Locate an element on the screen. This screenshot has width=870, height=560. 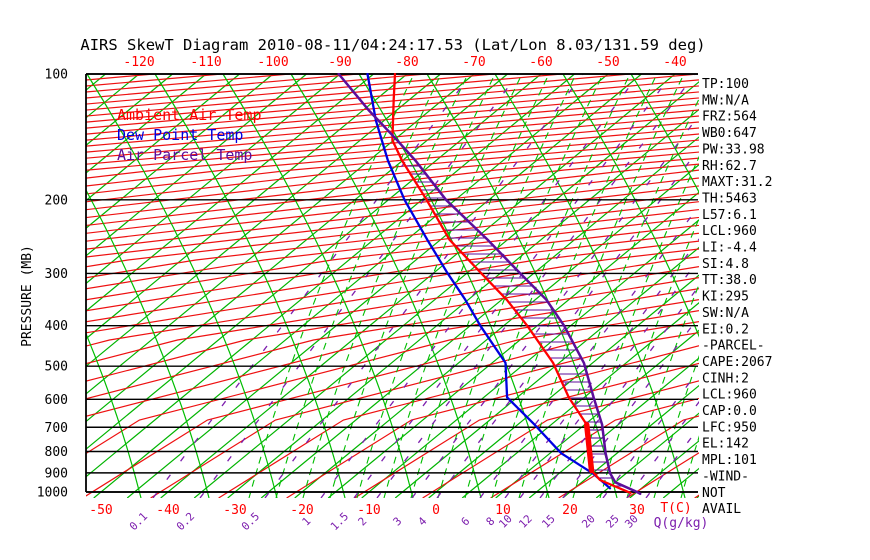
pressure-axis-tick-label: 100 is located at coordinates (56, 75).